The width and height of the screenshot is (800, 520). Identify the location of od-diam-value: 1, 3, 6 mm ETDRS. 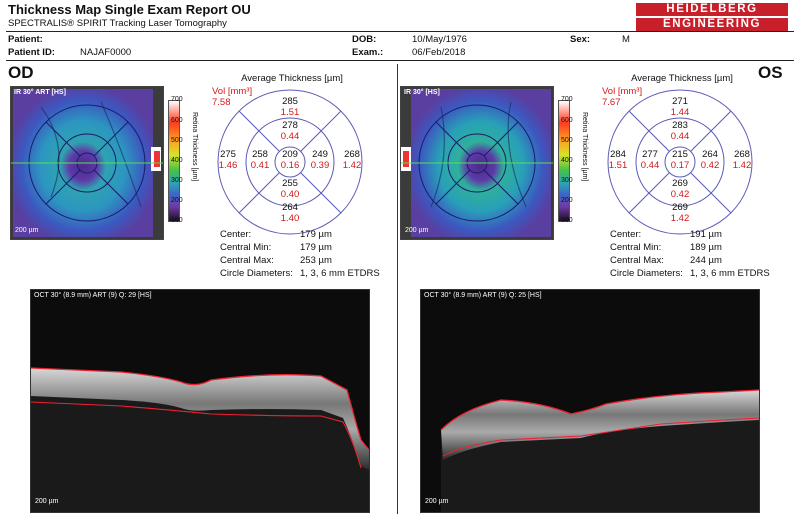
(340, 273).